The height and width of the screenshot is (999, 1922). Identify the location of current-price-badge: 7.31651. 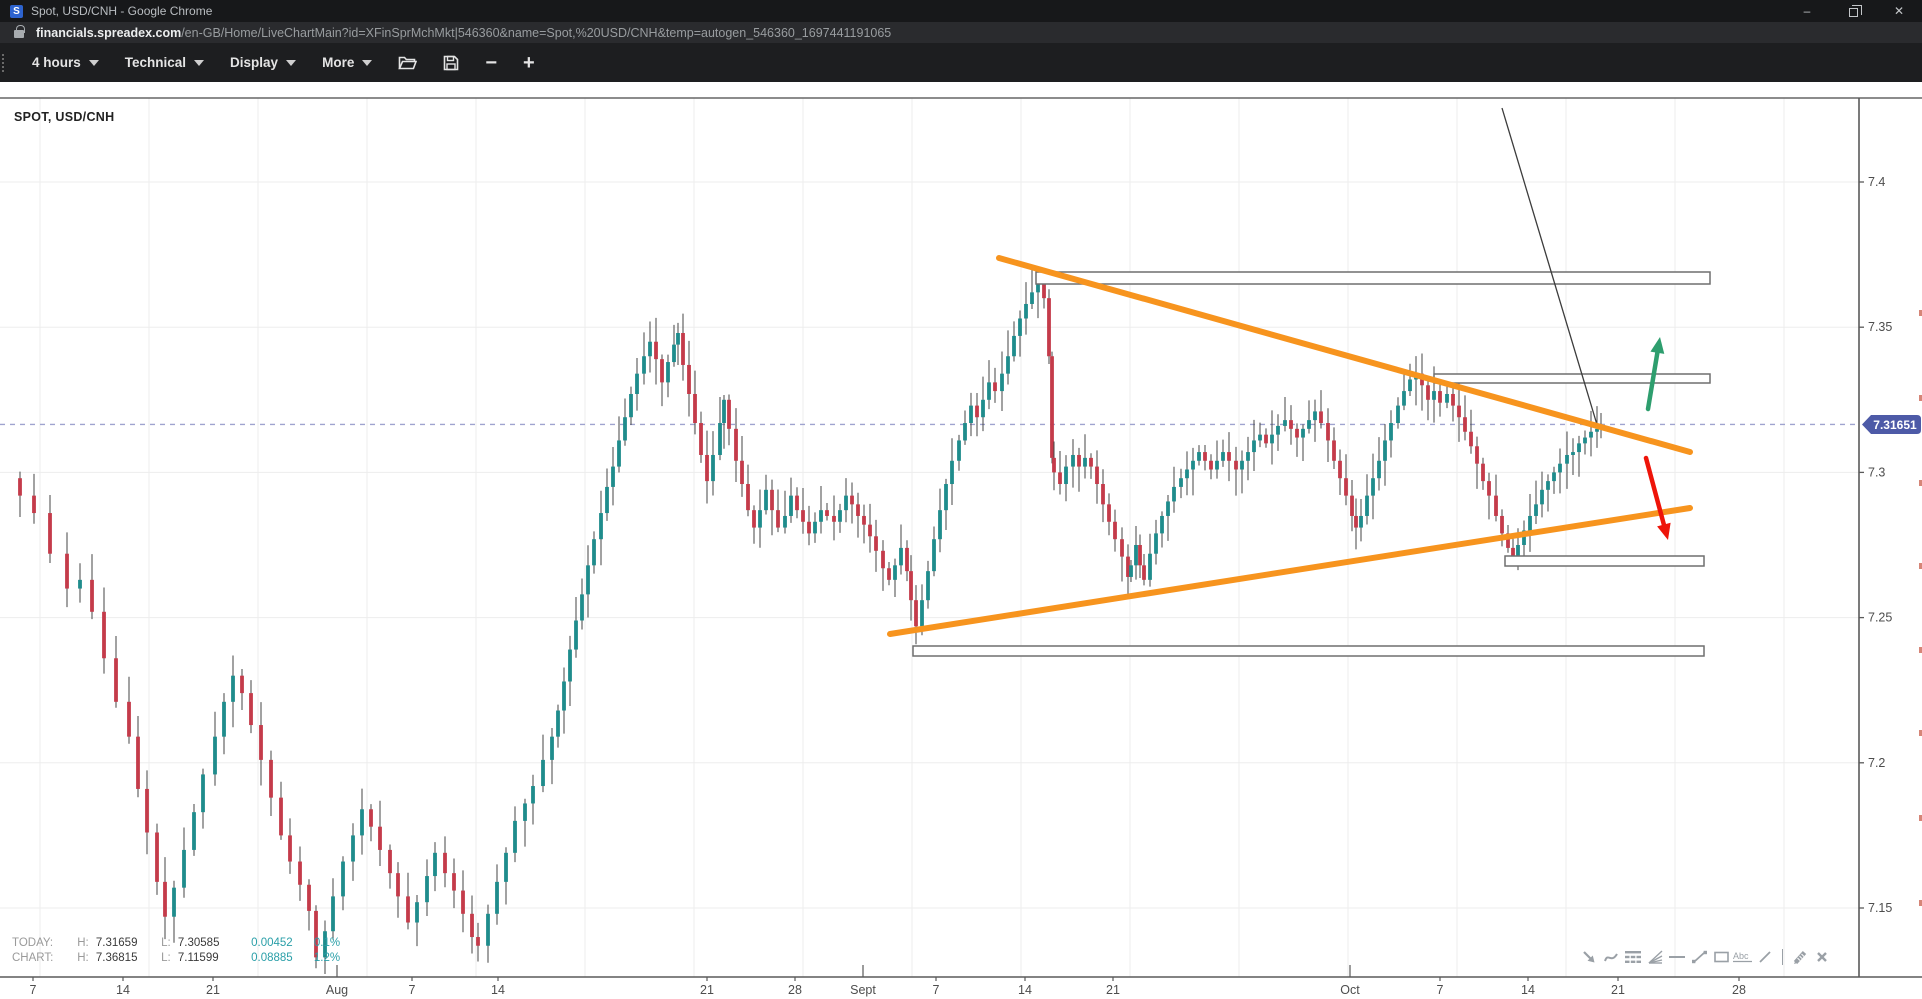
(1891, 424).